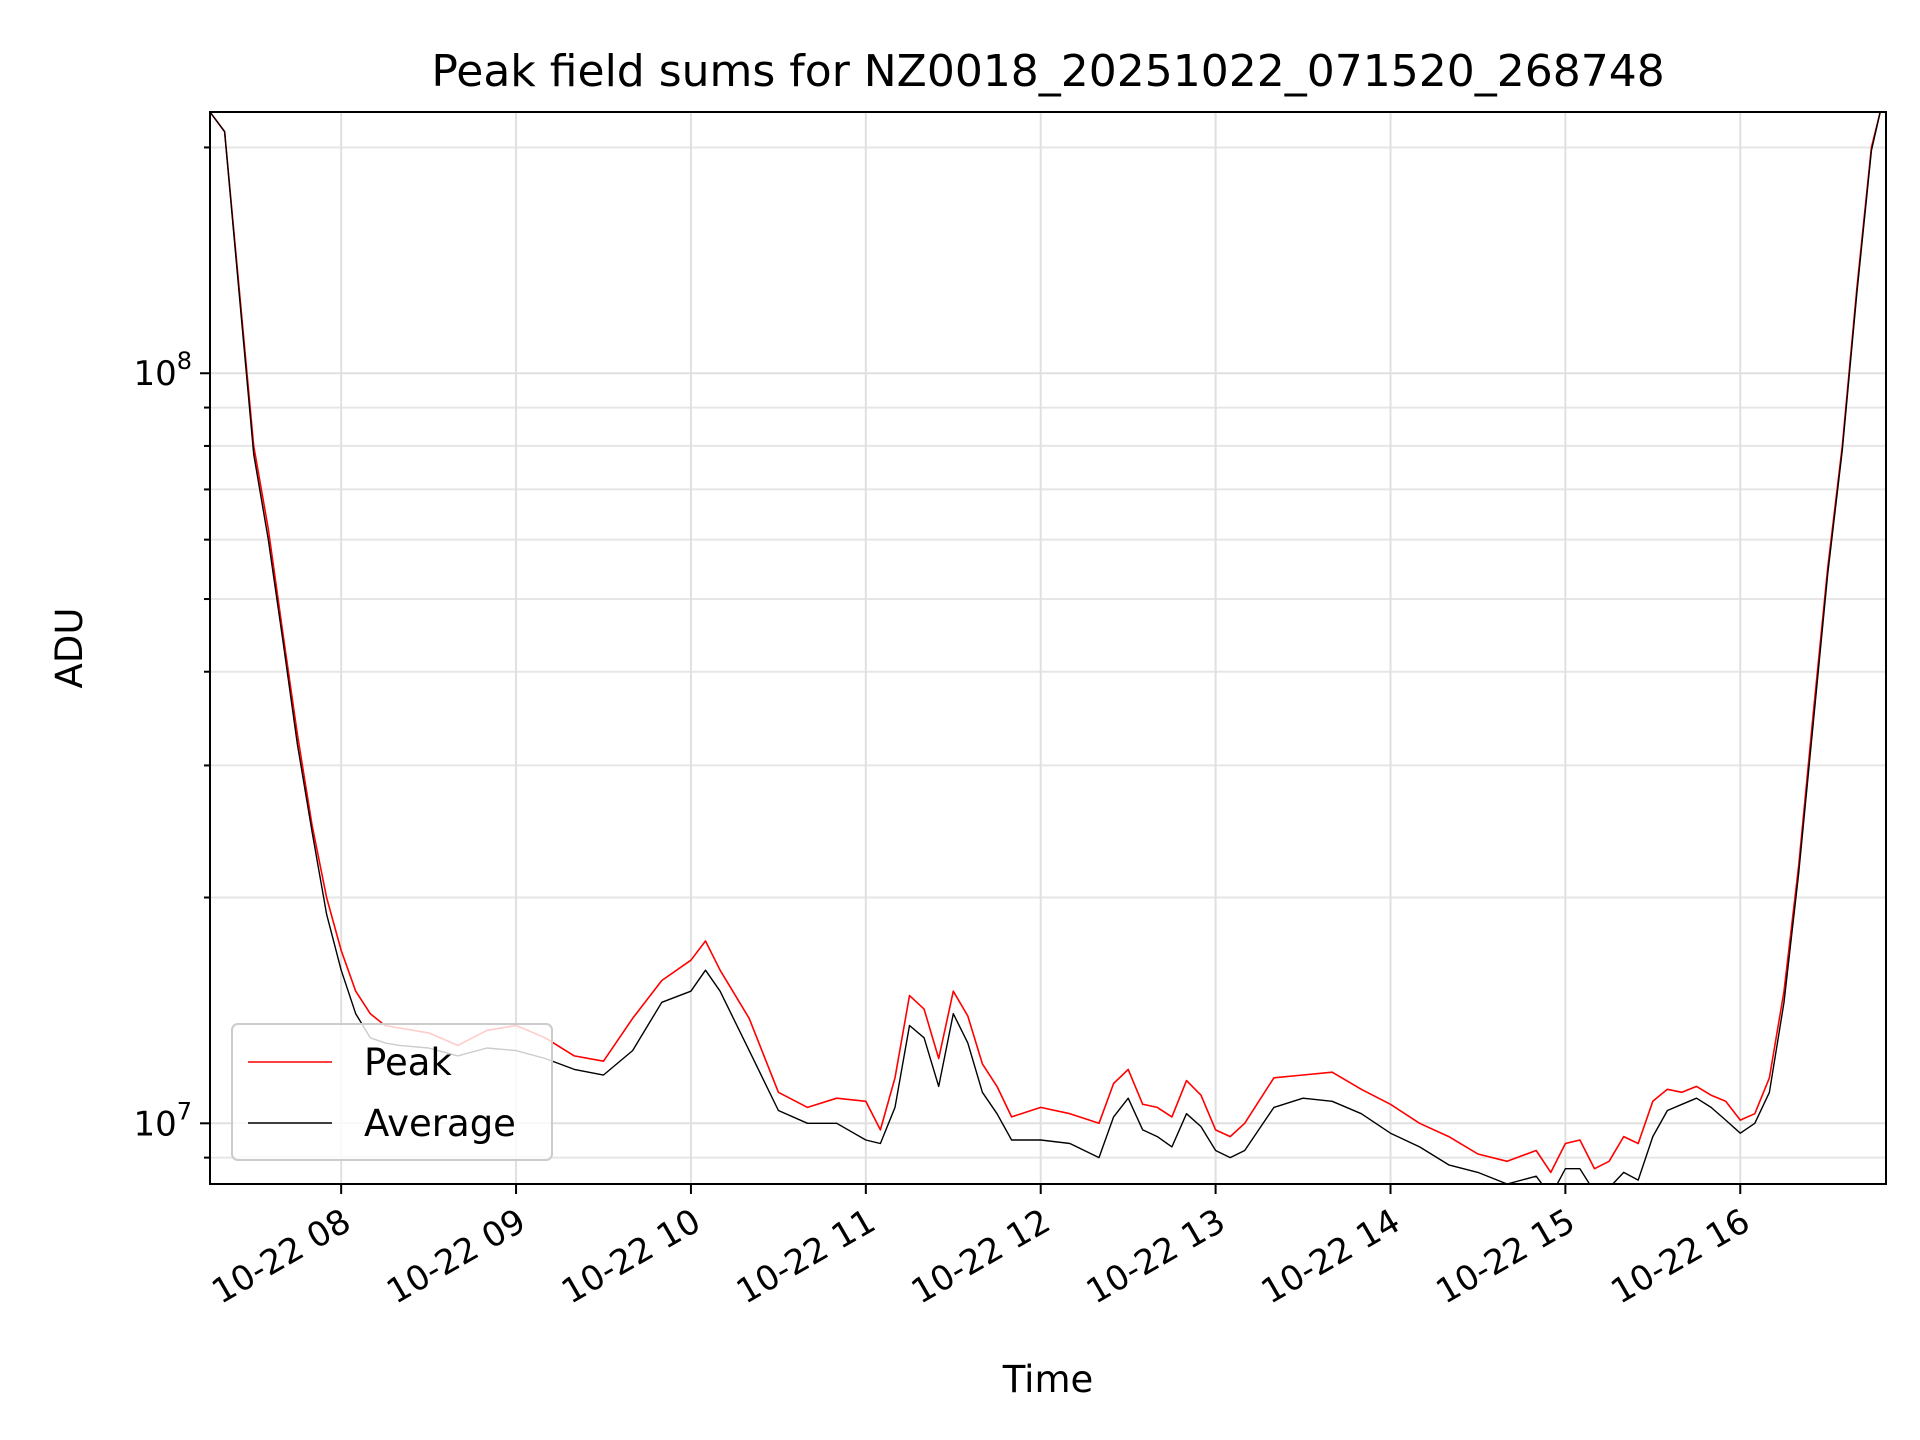 Image resolution: width=1920 pixels, height=1440 pixels. I want to click on y-tick-label: 10⁷, so click(162, 1120).